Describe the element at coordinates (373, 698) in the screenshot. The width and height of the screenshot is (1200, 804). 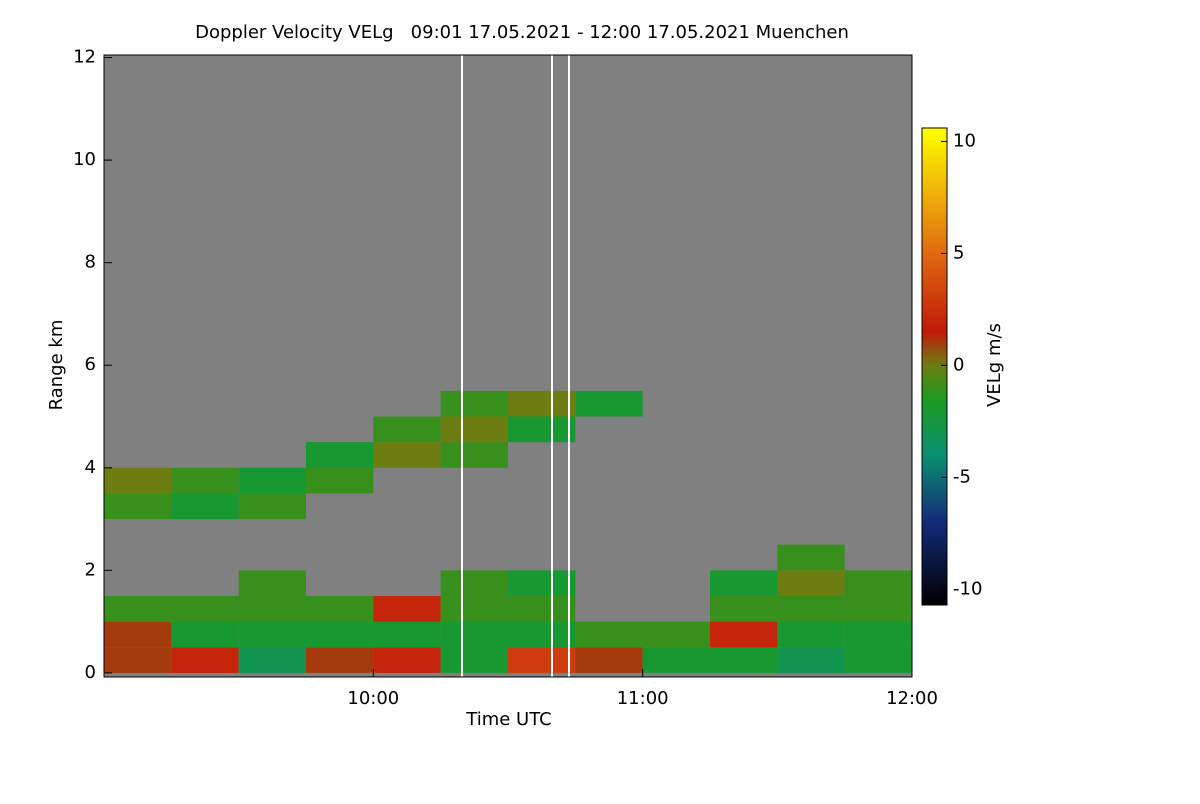
I see `x-tick-label: 10:00` at that location.